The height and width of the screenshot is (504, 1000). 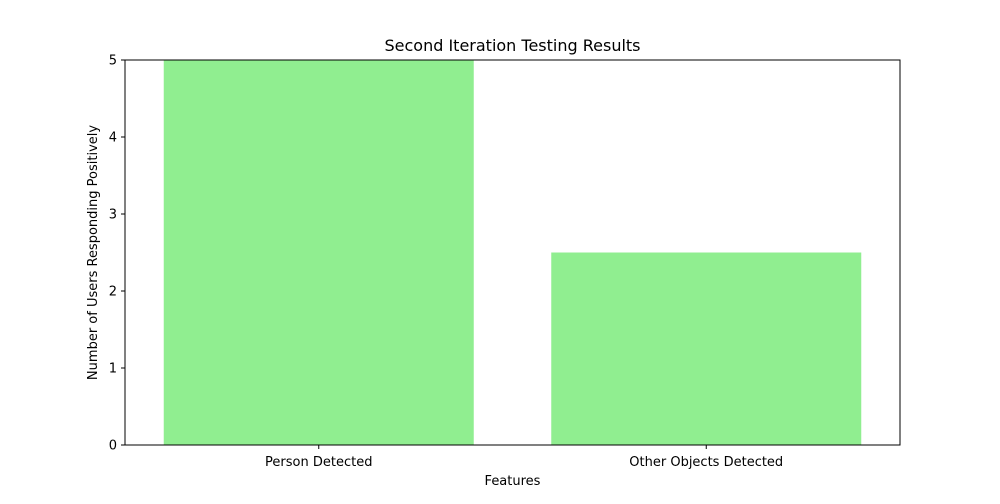 I want to click on bar-other-objects-detected, so click(x=706, y=348).